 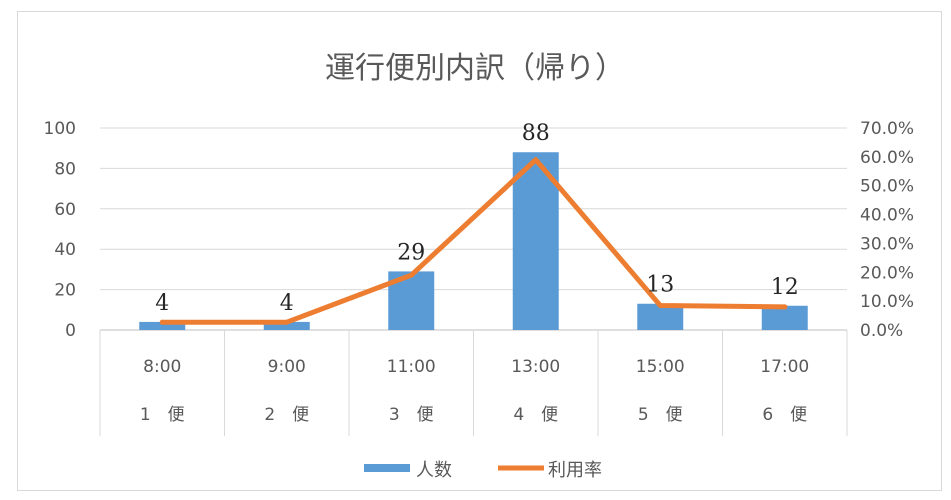 What do you see at coordinates (70, 331) in the screenshot?
I see `left-tick-label: 0` at bounding box center [70, 331].